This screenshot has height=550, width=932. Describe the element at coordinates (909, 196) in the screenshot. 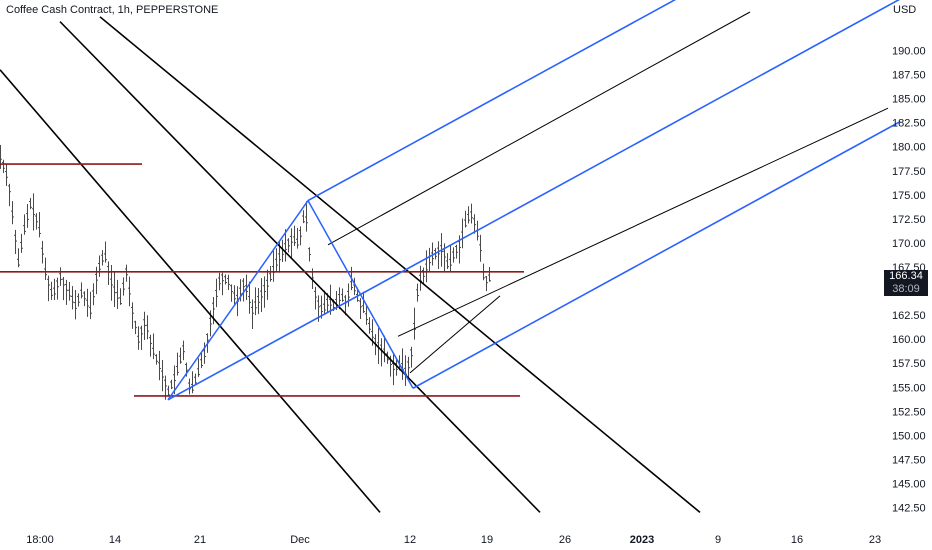

I see `y-tick-label: 175.00` at that location.